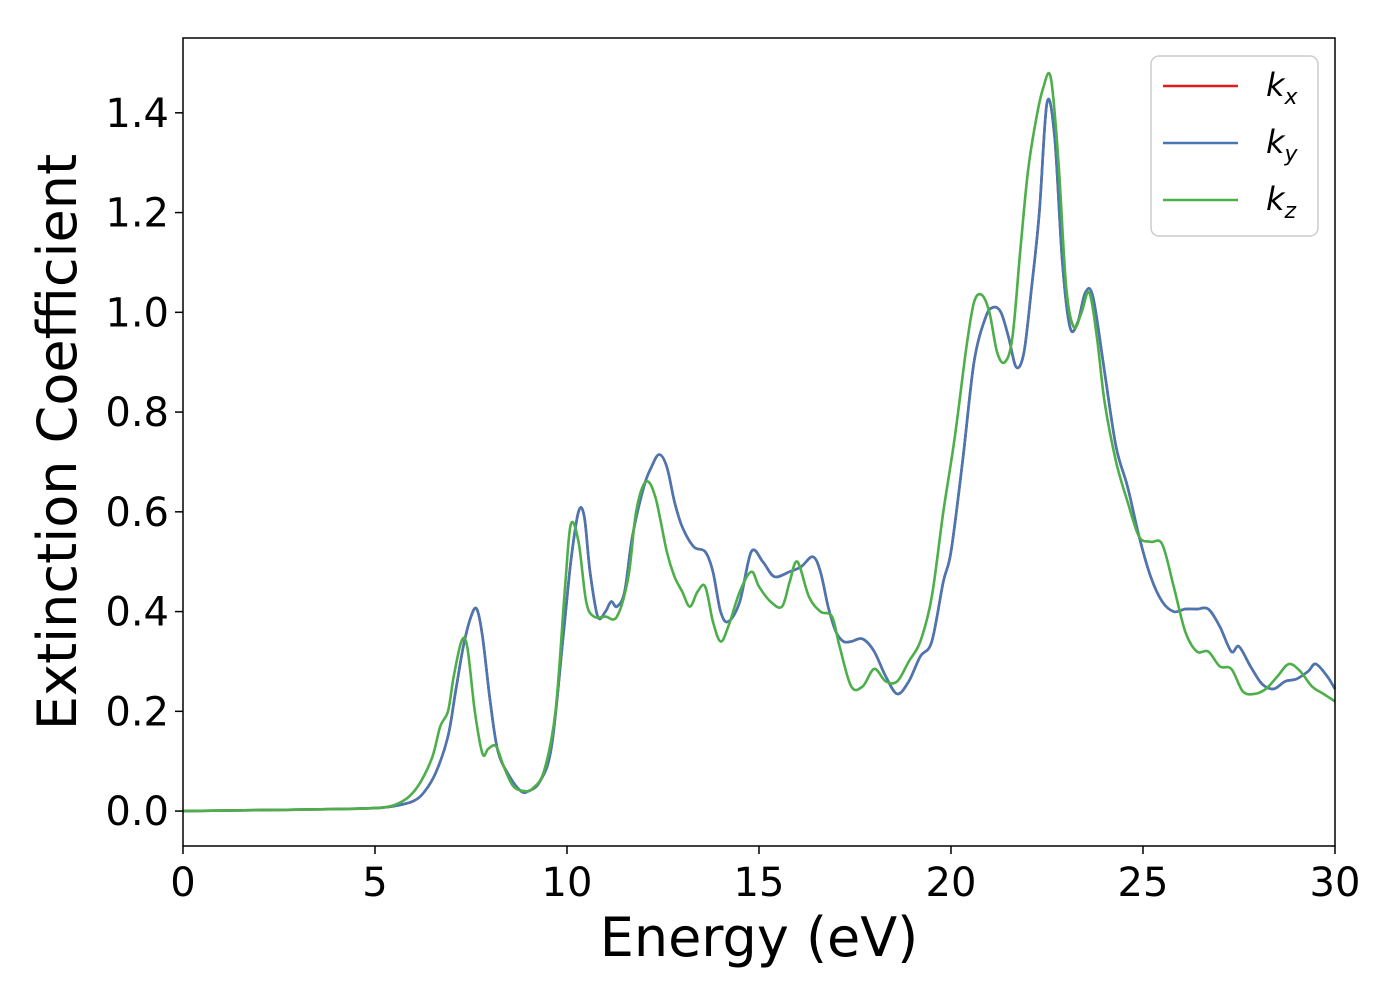 This screenshot has height=1000, width=1400. Describe the element at coordinates (137, 313) in the screenshot. I see `y-tick-label: 1.0` at that location.